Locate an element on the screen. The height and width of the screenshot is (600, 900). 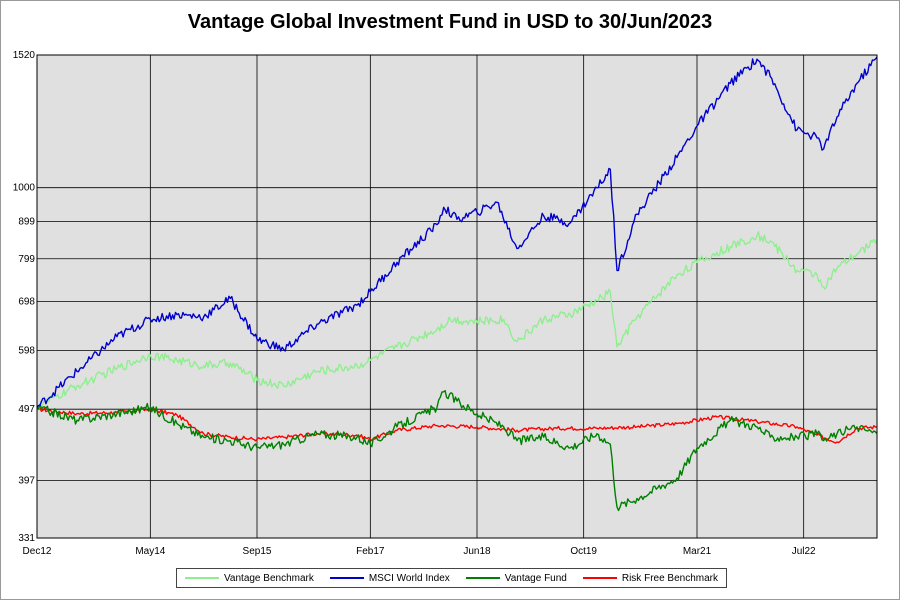
y-tick-label: 331 is located at coordinates (26, 538).